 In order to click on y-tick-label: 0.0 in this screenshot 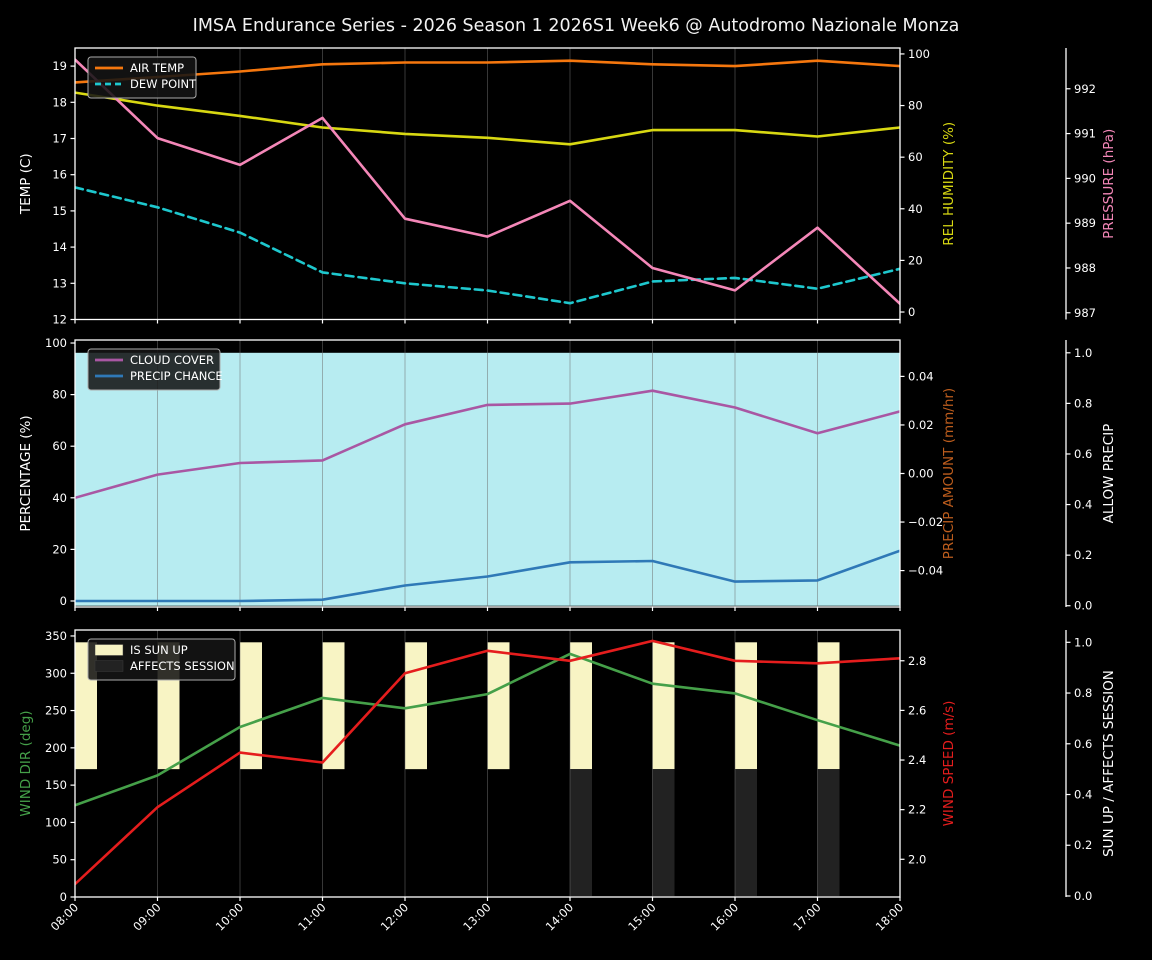, I will do `click(1083, 896)`.